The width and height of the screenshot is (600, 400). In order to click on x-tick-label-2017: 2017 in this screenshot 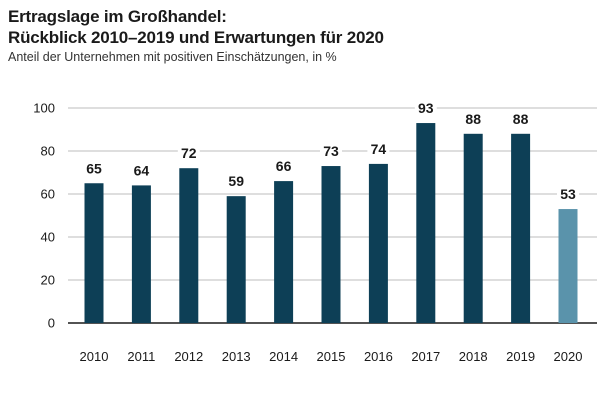, I will do `click(425, 356)`.